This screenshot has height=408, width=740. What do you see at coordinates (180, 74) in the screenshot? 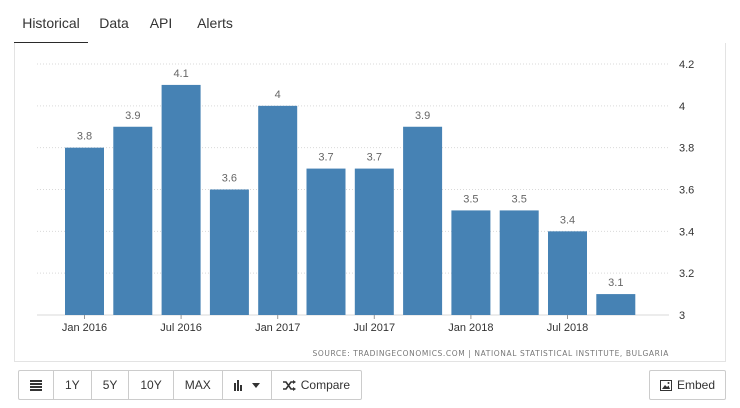
I see `bar-value-label: 4.1` at bounding box center [180, 74].